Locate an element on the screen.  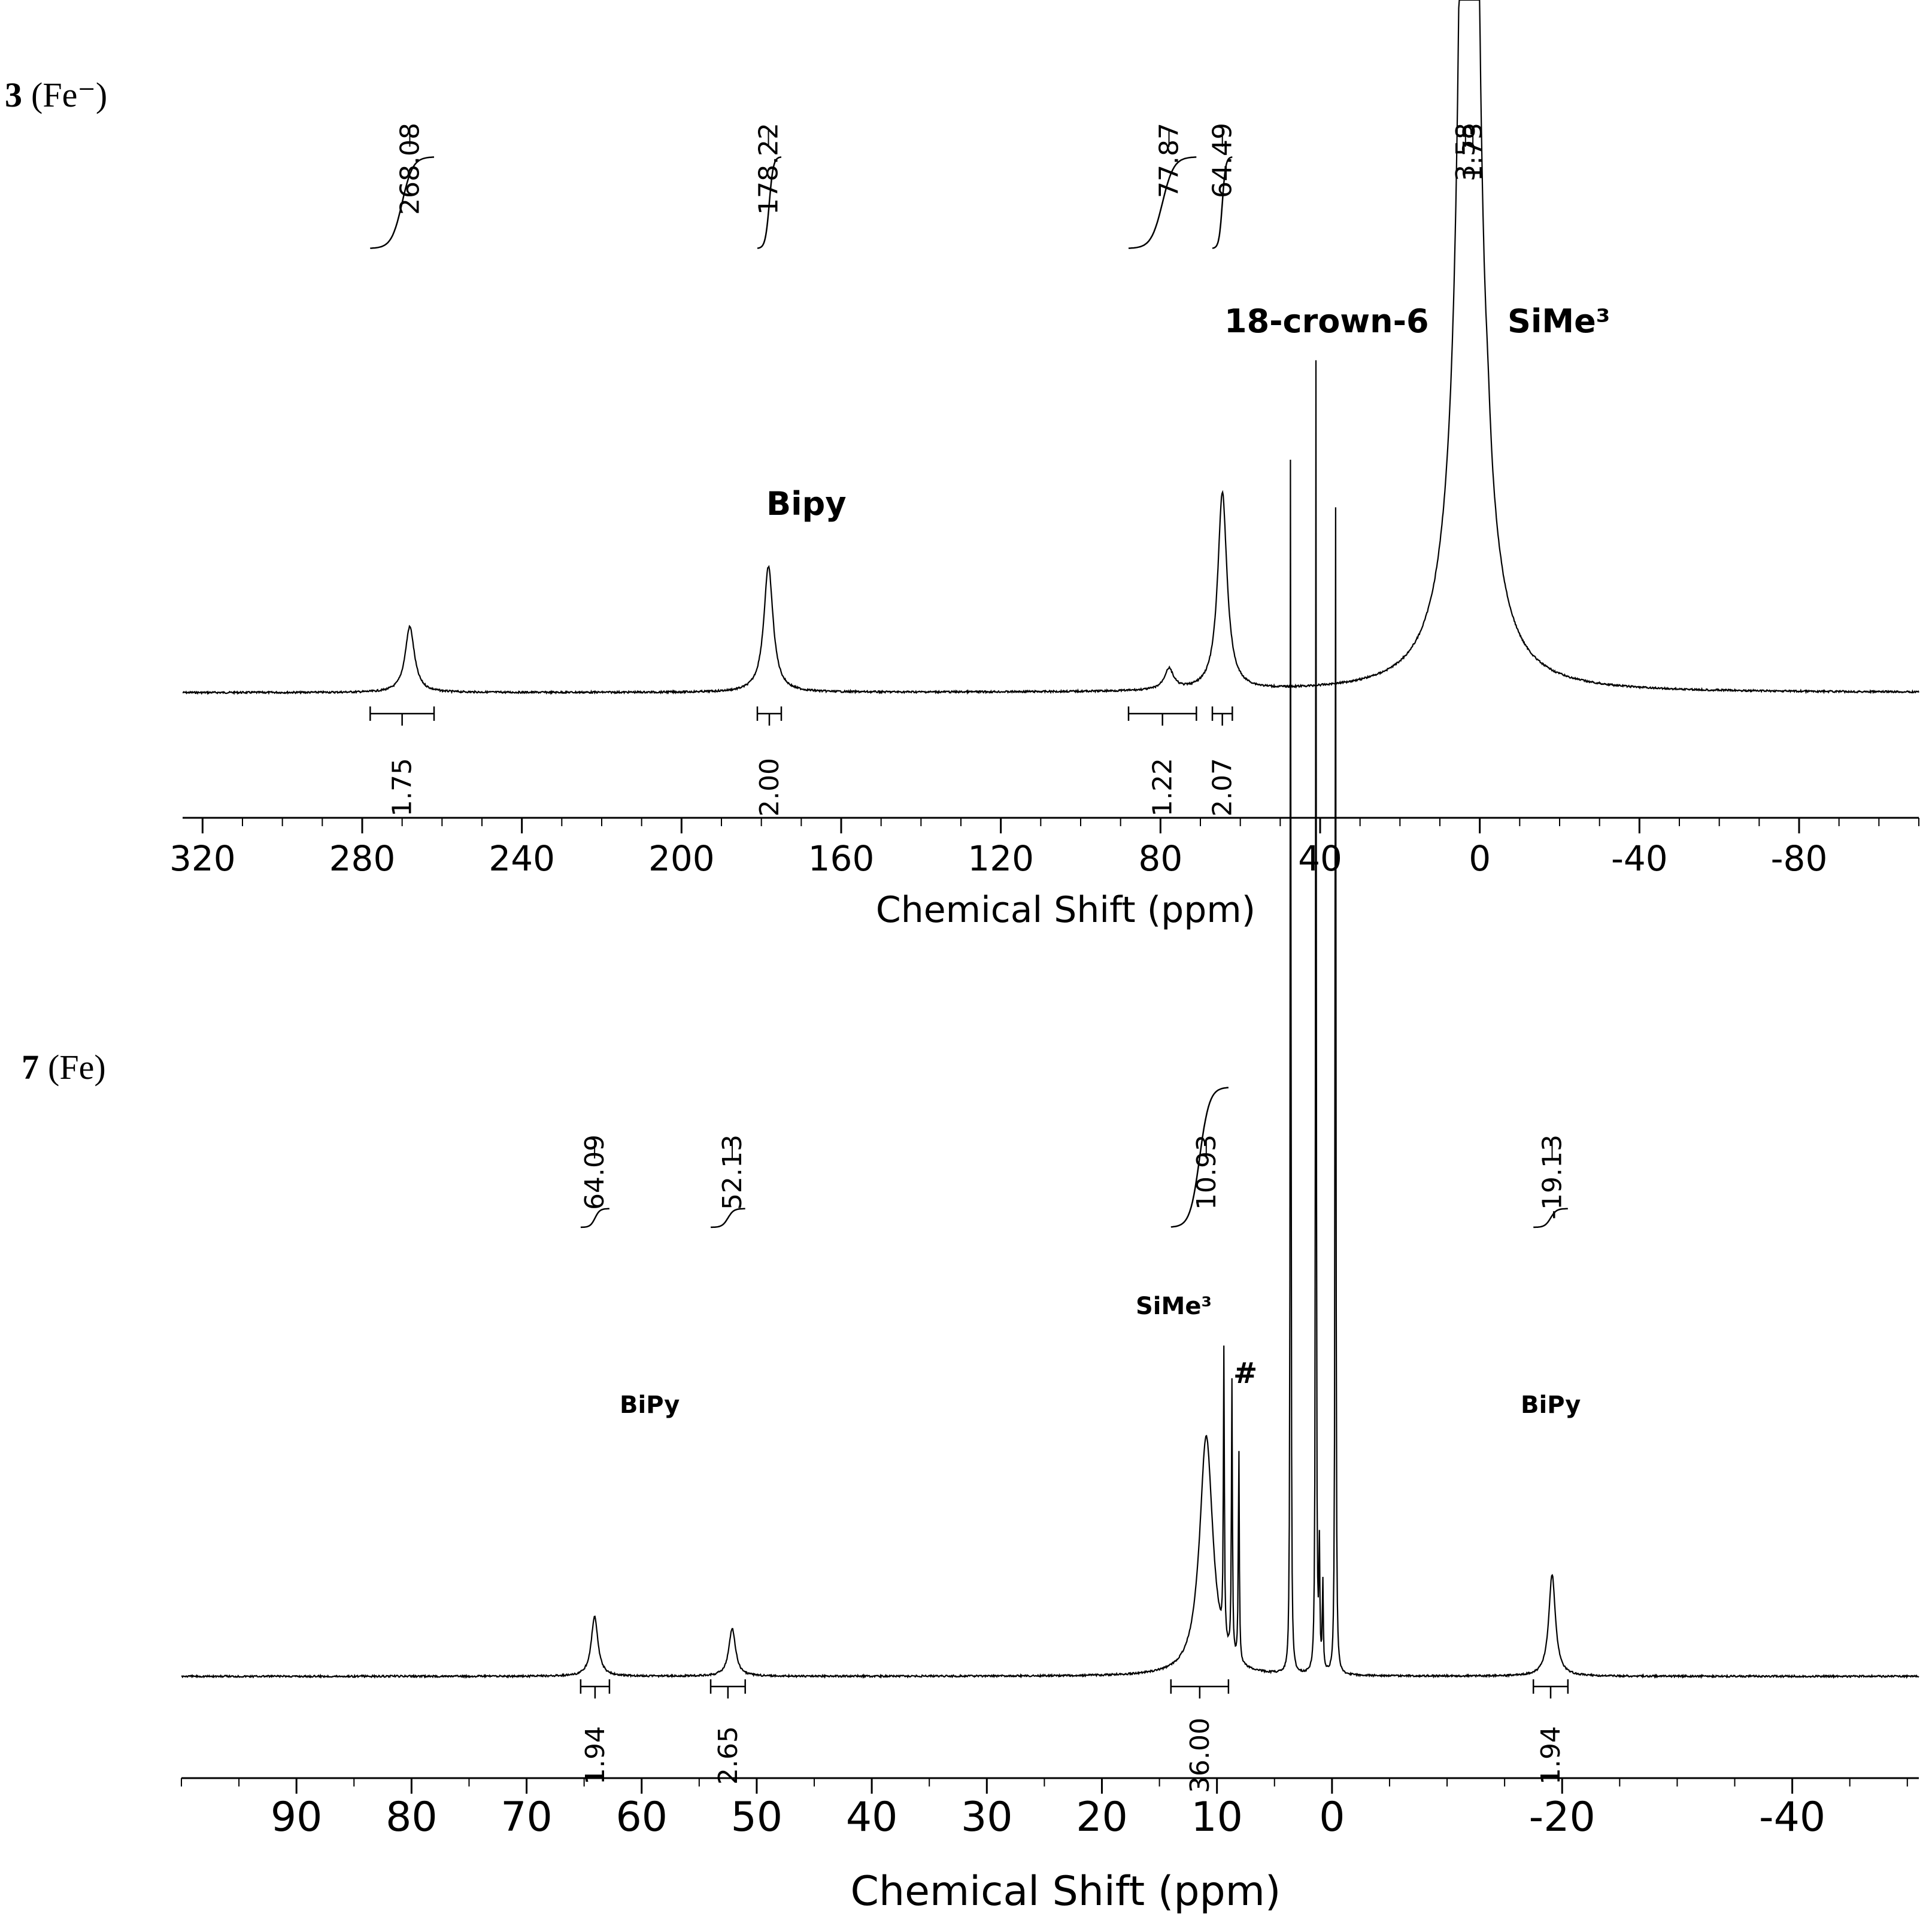
peak-shift-label: 64.49 is located at coordinates (1223, 160).